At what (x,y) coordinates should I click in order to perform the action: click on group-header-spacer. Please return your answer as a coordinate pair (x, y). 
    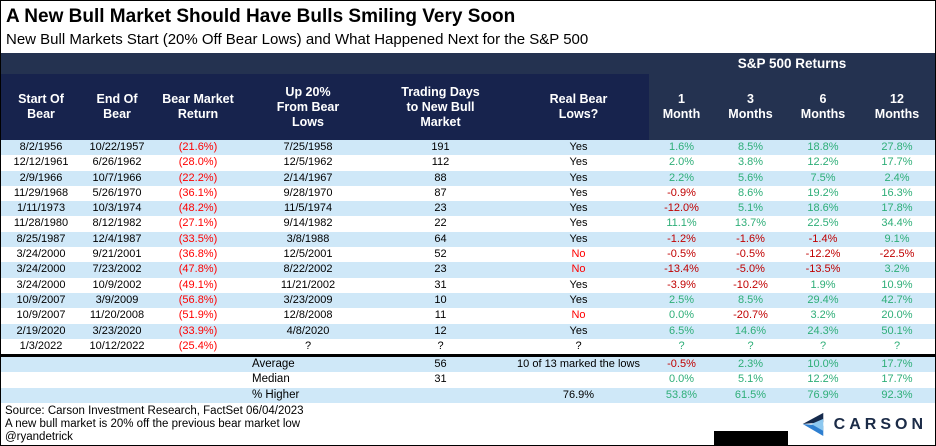
    Looking at the image, I should click on (325, 63).